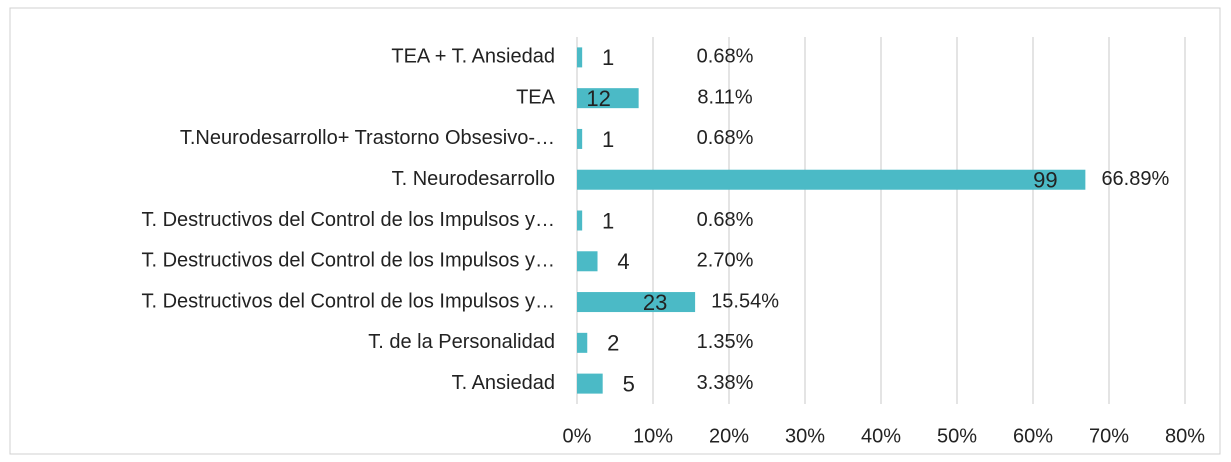  Describe the element at coordinates (1109, 436) in the screenshot. I see `x-tick-label: 70%` at that location.